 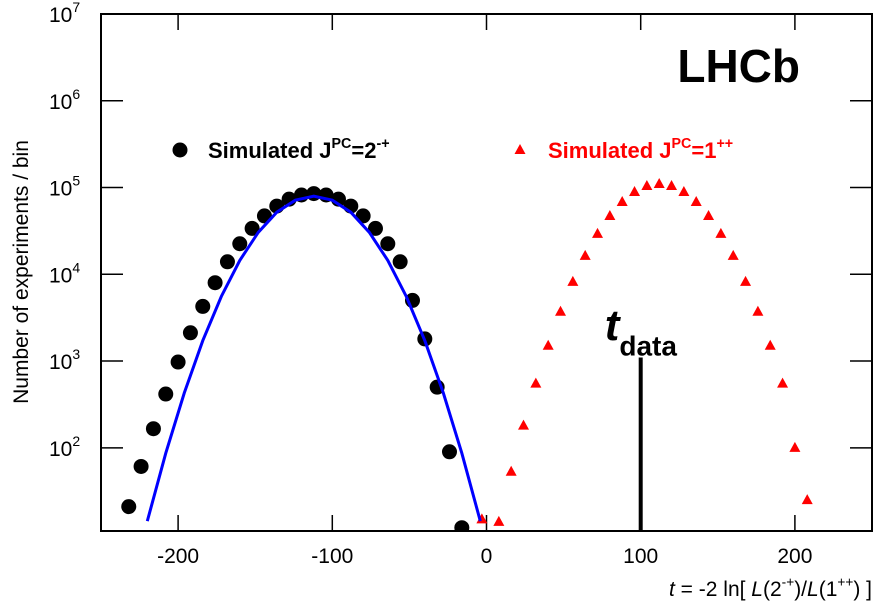 I want to click on y-tick-label: 10⁴, so click(x=64, y=273).